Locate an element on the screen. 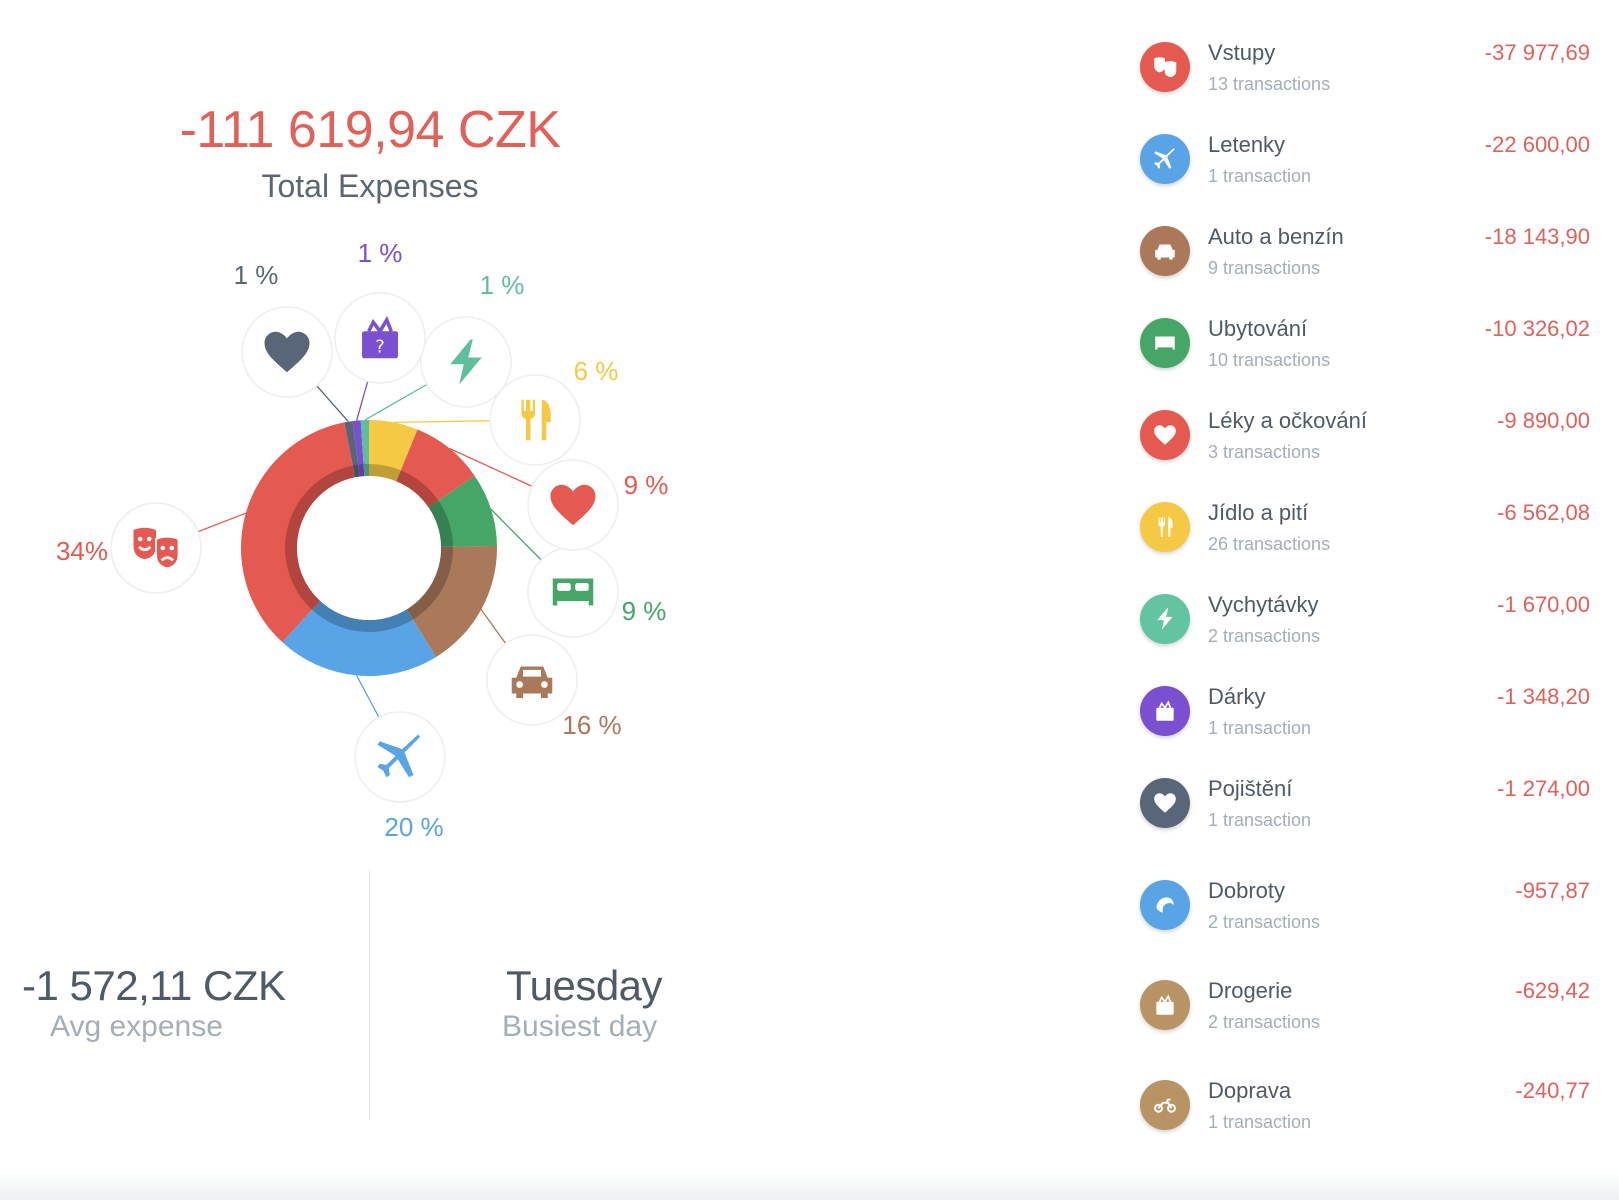 Image resolution: width=1619 pixels, height=1200 pixels. category-row: Jídlo a pití 26 transactions -6 562,08 is located at coordinates (1360, 528).